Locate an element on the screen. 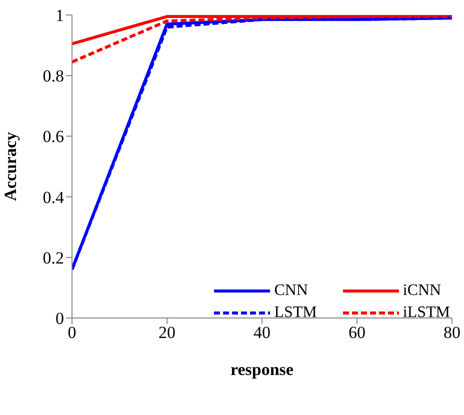 The width and height of the screenshot is (464, 415). legend-label: iLSTM is located at coordinates (426, 313).